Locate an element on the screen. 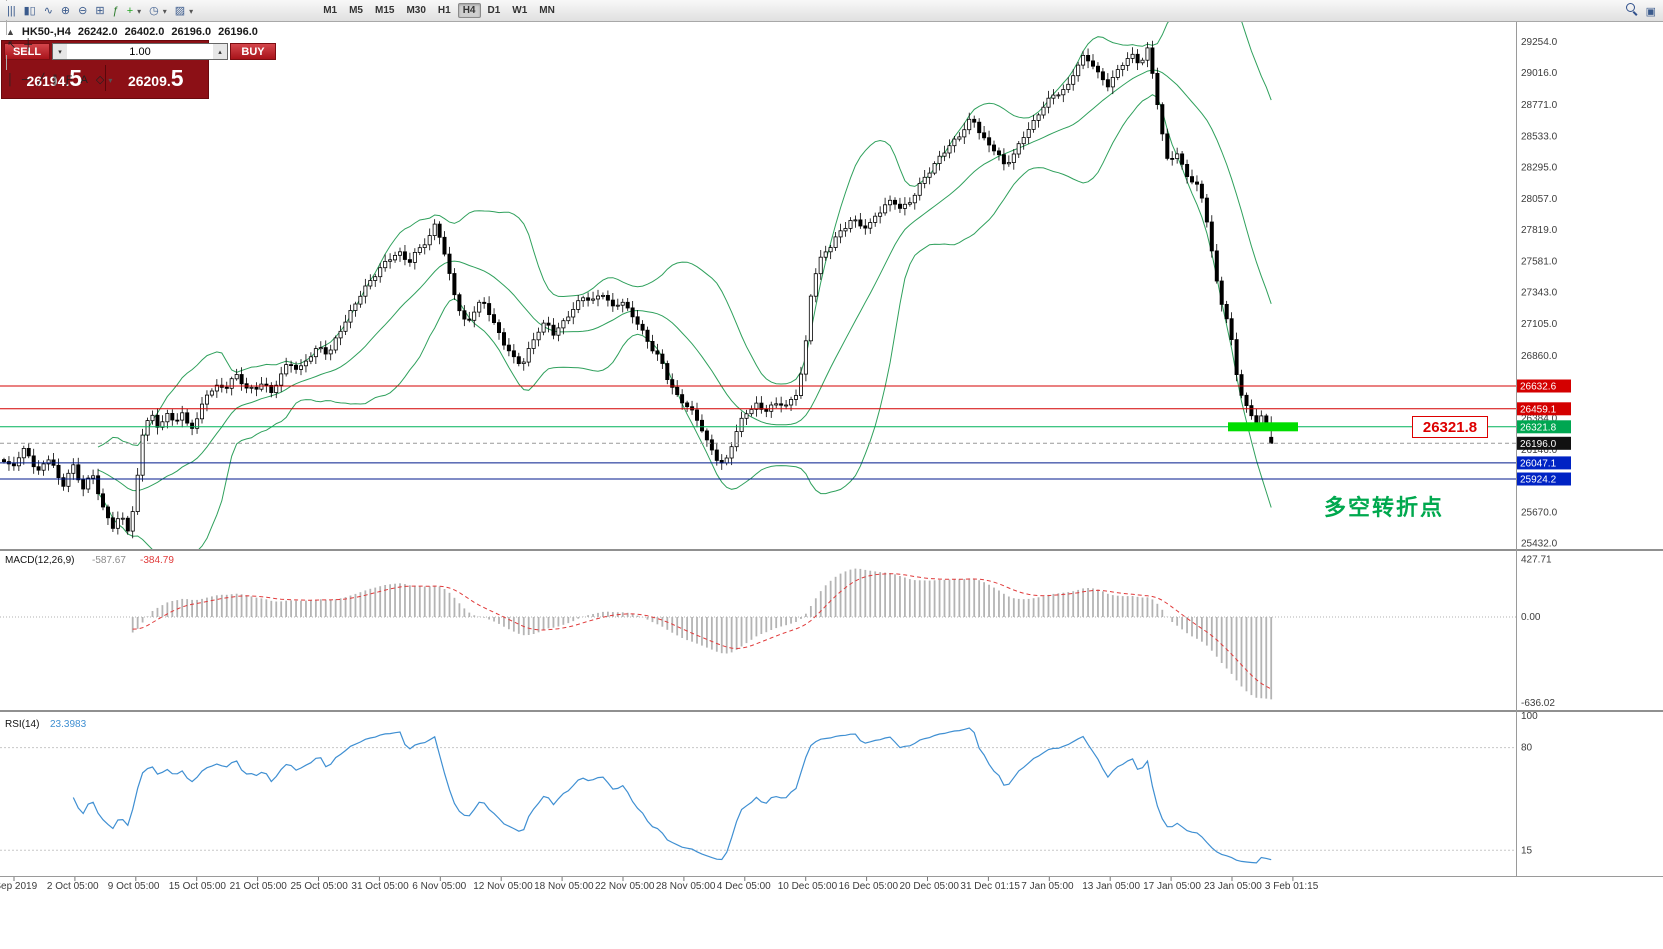 Image resolution: width=1663 pixels, height=949 pixels. ohlc-high: 26402.0 is located at coordinates (144, 32).